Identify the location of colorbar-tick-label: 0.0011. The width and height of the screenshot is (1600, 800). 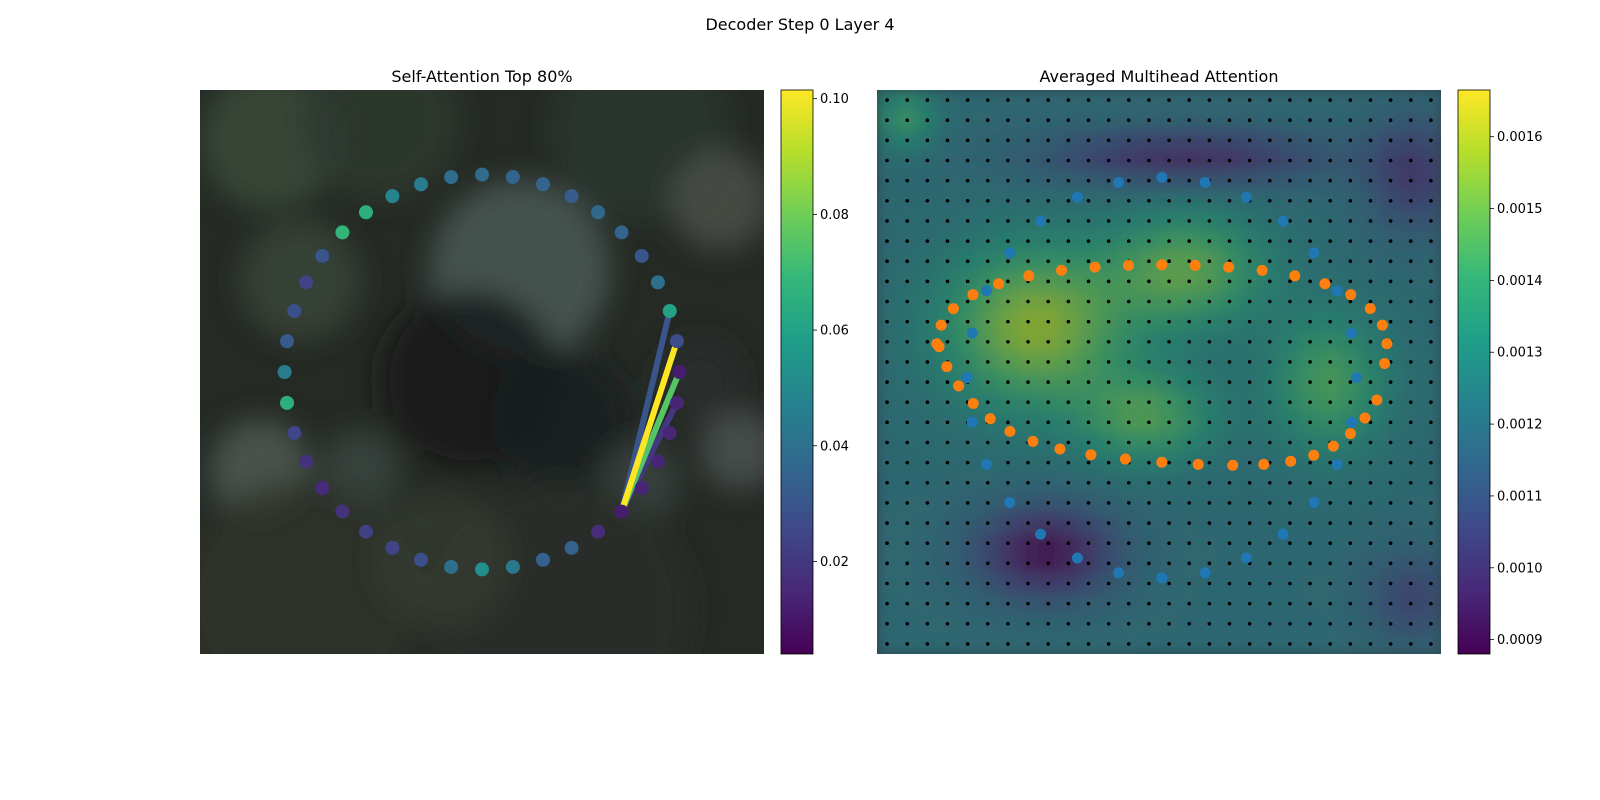
(1520, 496).